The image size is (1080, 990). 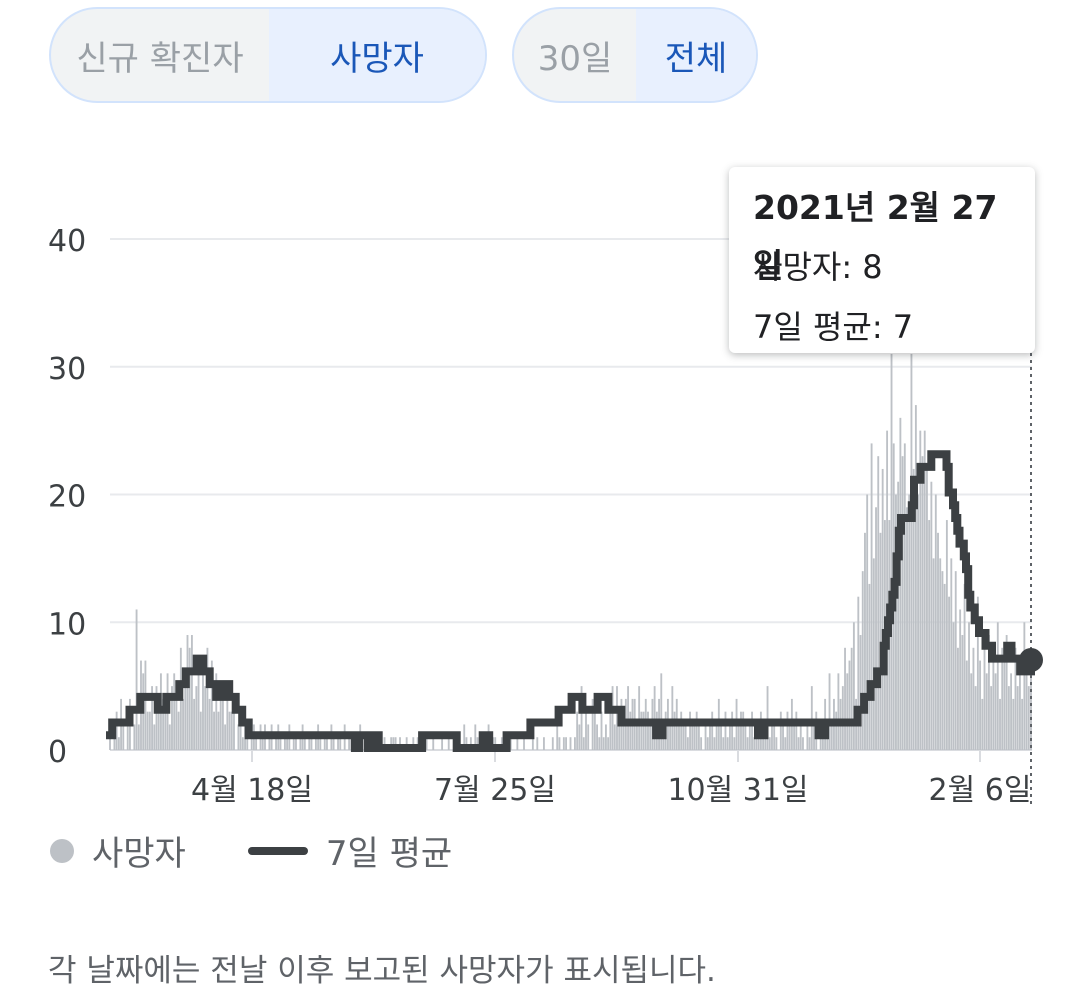 I want to click on tooltip-deaths: 사망자: 8, so click(x=818, y=267).